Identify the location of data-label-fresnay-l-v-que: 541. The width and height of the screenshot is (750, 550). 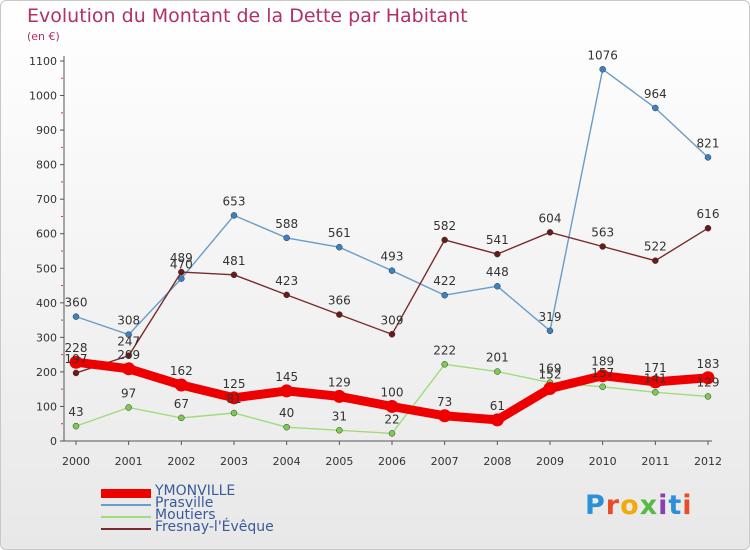
(497, 240).